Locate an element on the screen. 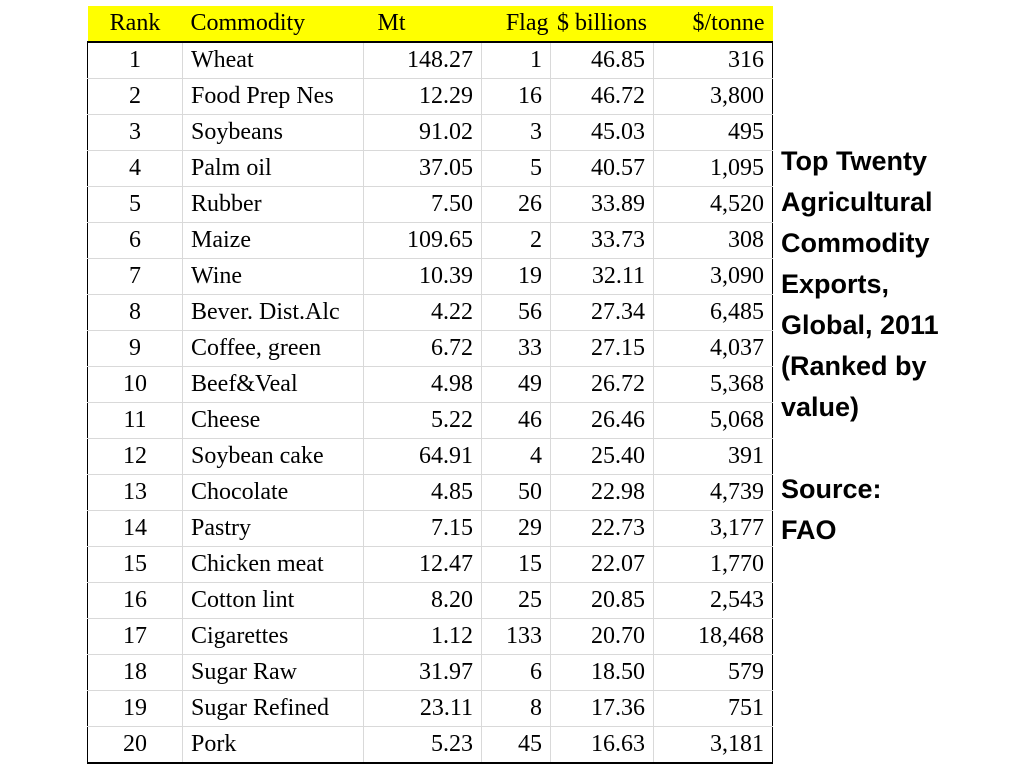 Image resolution: width=1024 pixels, height=768 pixels. cell-commodity: Cotton lint is located at coordinates (273, 600).